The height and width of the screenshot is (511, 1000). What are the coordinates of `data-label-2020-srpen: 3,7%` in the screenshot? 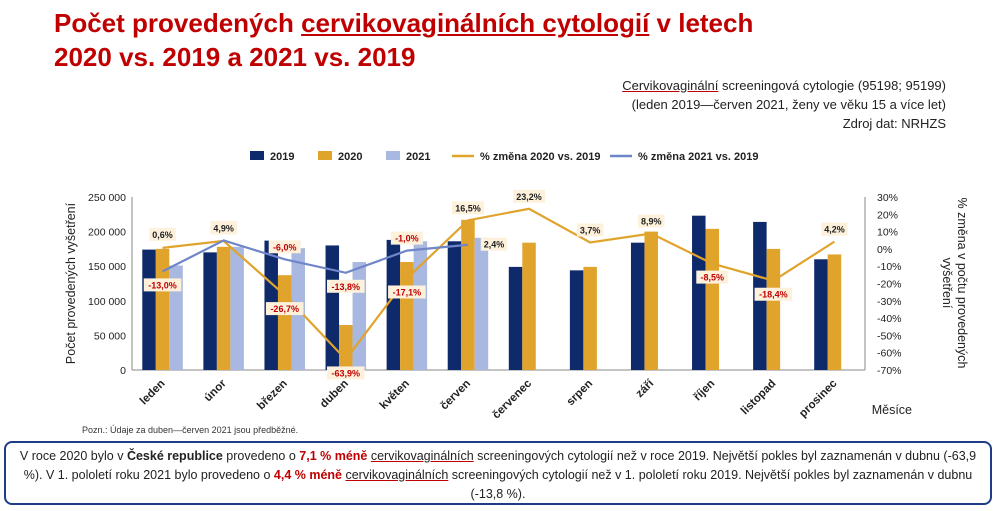 It's located at (590, 230).